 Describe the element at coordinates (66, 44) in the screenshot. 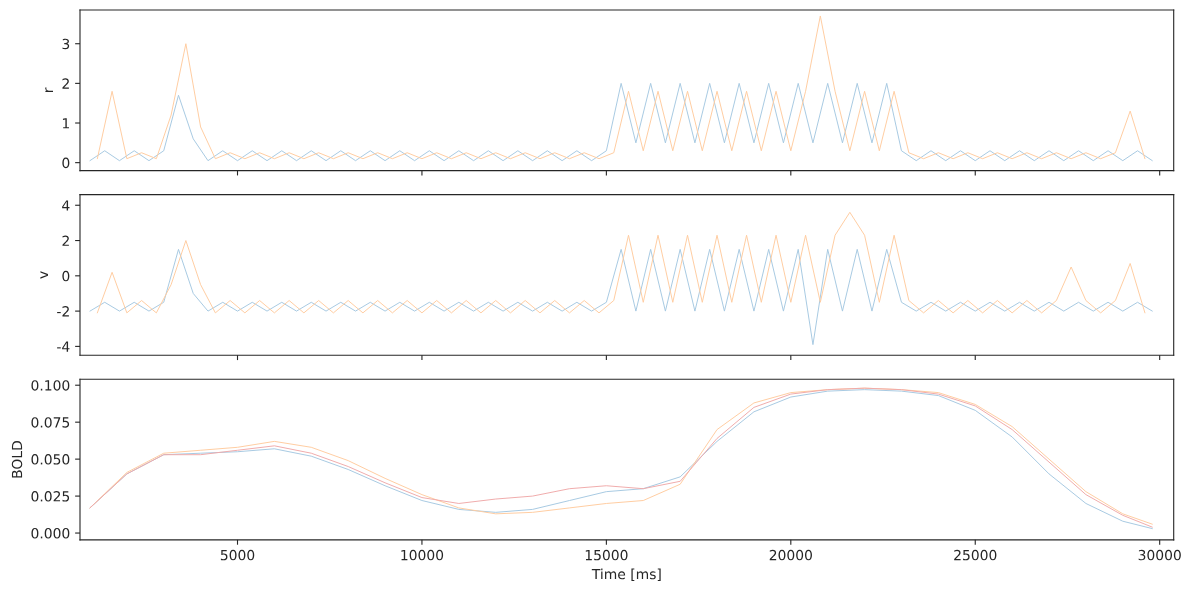

I see `y-tick-label: 3` at that location.